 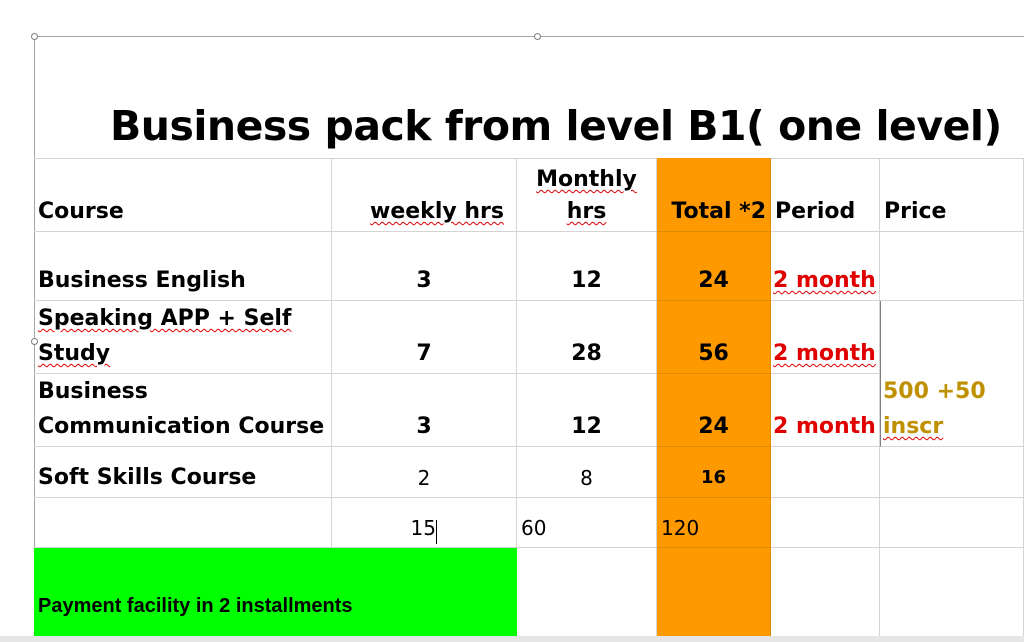 I want to click on row2-weekly: 7, so click(x=424, y=337).